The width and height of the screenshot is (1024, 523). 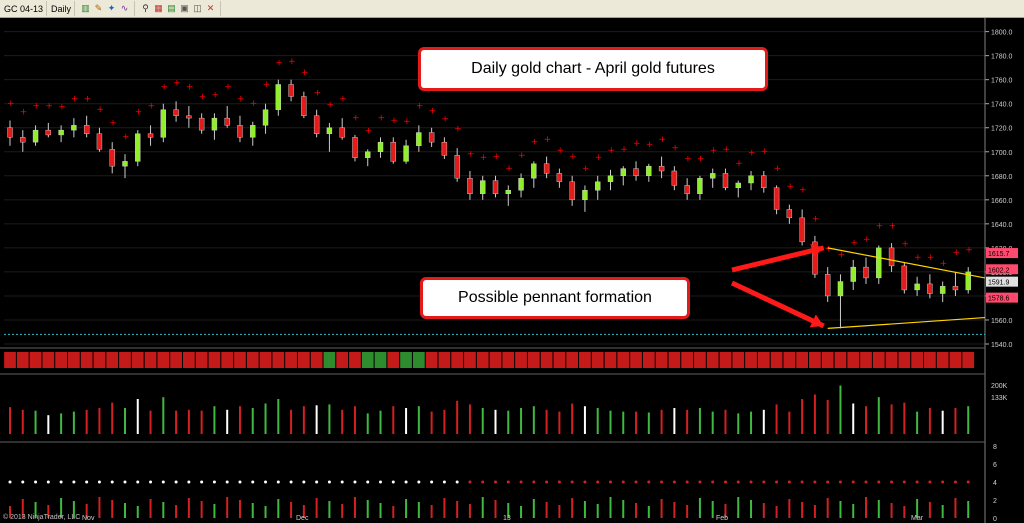 I want to click on volume-tick-label: 200K, so click(x=999, y=386).